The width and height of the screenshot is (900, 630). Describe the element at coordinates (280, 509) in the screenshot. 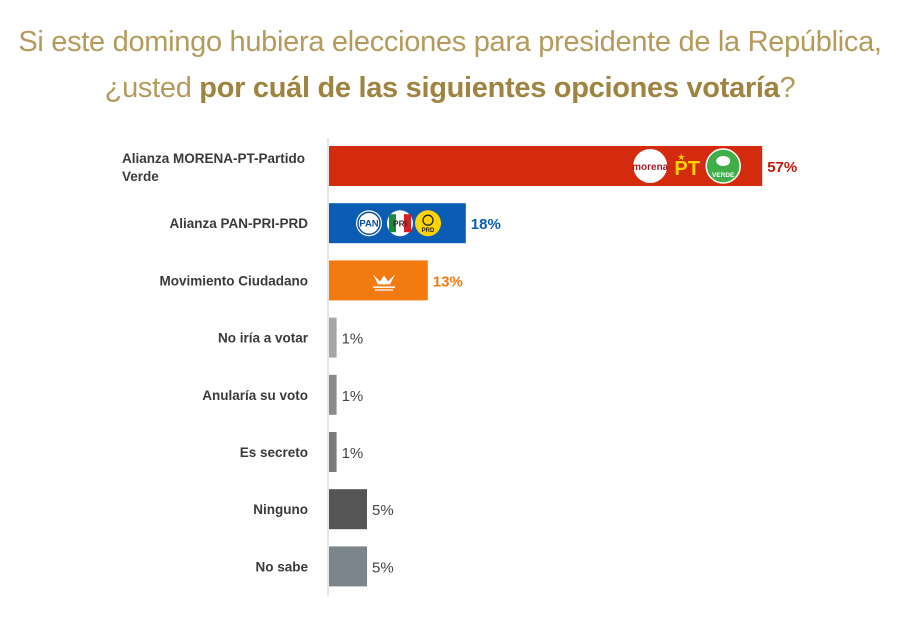

I see `category-label: Ninguno` at that location.